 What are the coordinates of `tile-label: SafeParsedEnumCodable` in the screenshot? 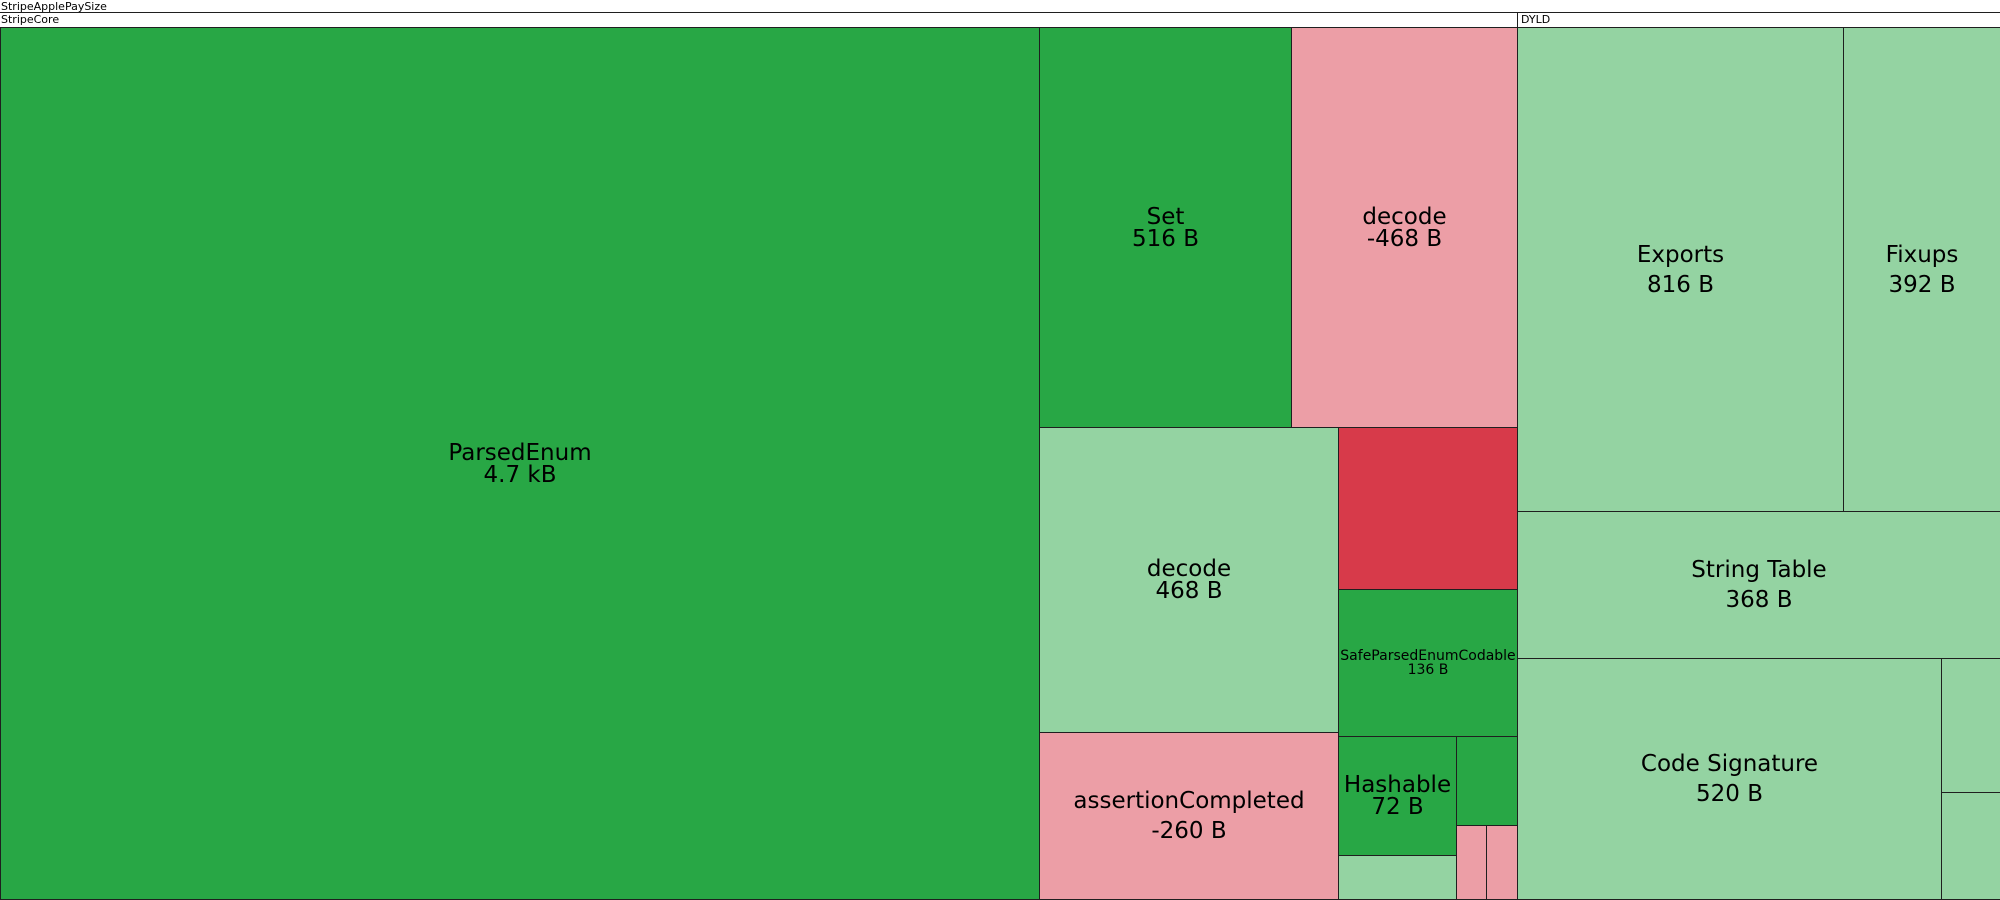 It's located at (1428, 656).